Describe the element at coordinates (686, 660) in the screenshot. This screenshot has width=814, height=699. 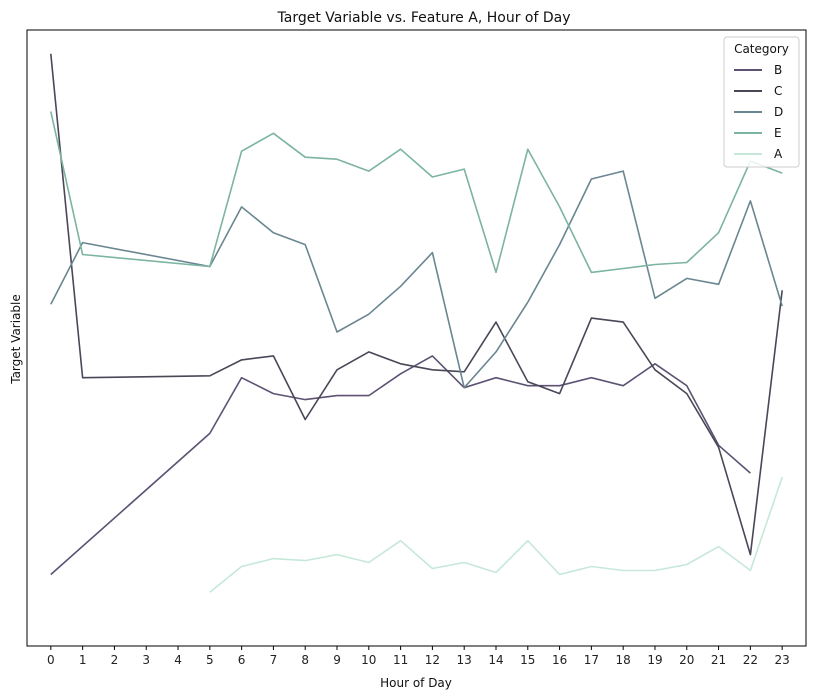
I see `x-tick-label: 20` at that location.